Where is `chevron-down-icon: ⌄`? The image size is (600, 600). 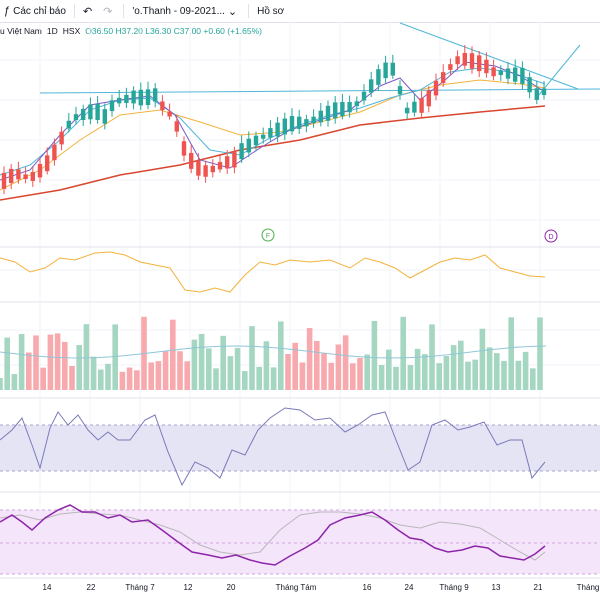 chevron-down-icon: ⌄ is located at coordinates (232, 11).